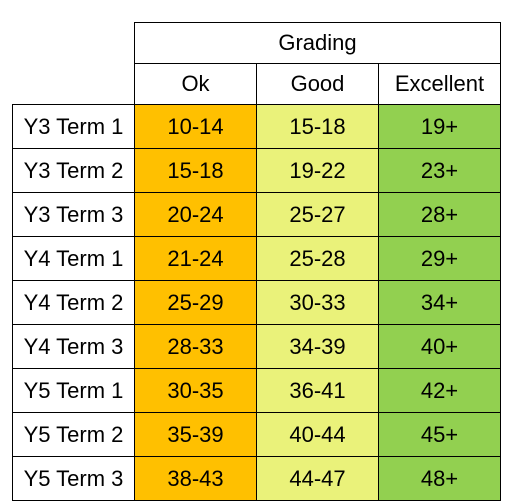  I want to click on cell-ok: 21-24, so click(195, 258).